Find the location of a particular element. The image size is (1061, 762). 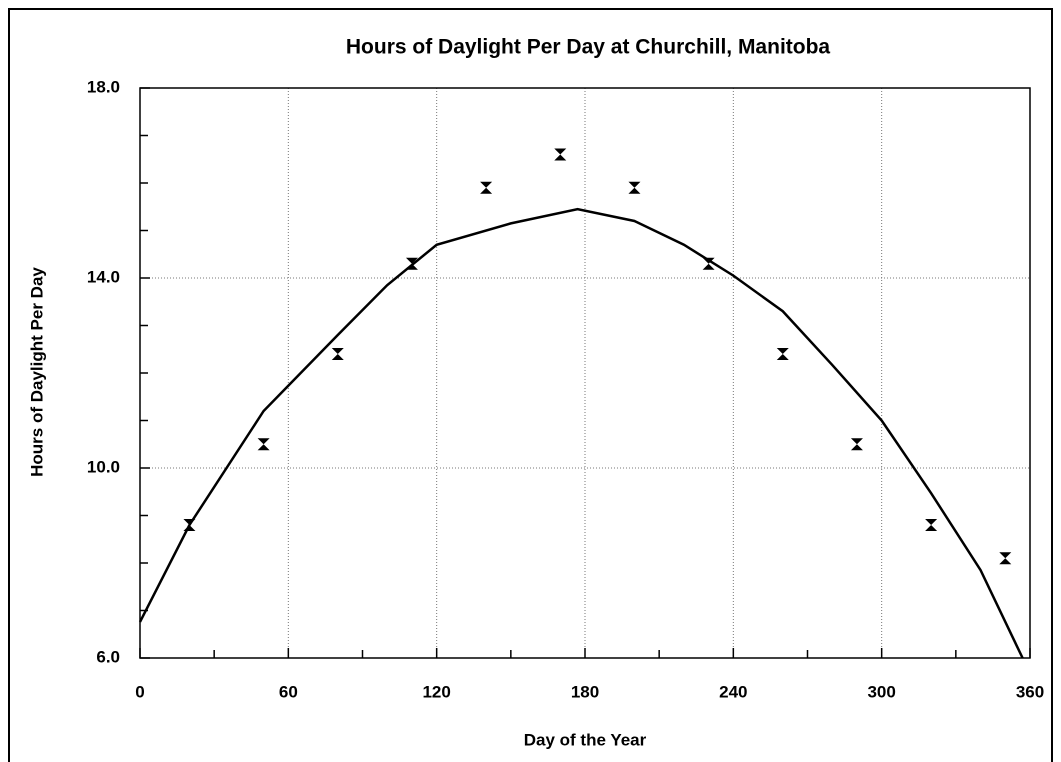

x-tick-label: 240 is located at coordinates (733, 691).